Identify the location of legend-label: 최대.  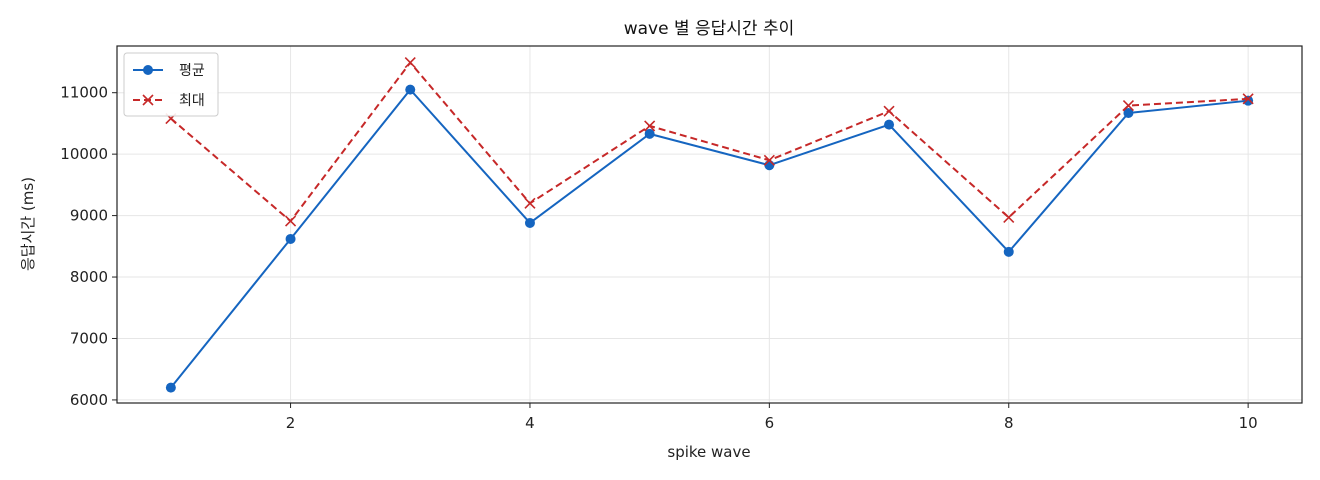
(192, 101).